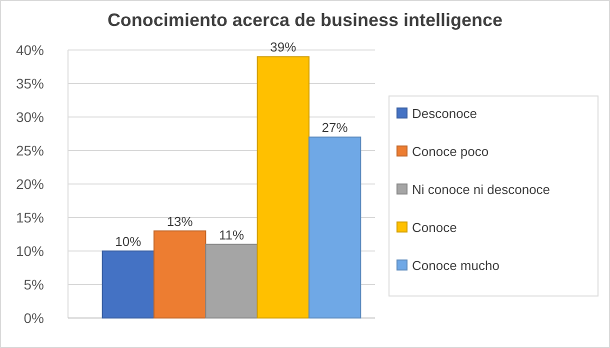  Describe the element at coordinates (128, 241) in the screenshot. I see `data-label: 10%` at that location.